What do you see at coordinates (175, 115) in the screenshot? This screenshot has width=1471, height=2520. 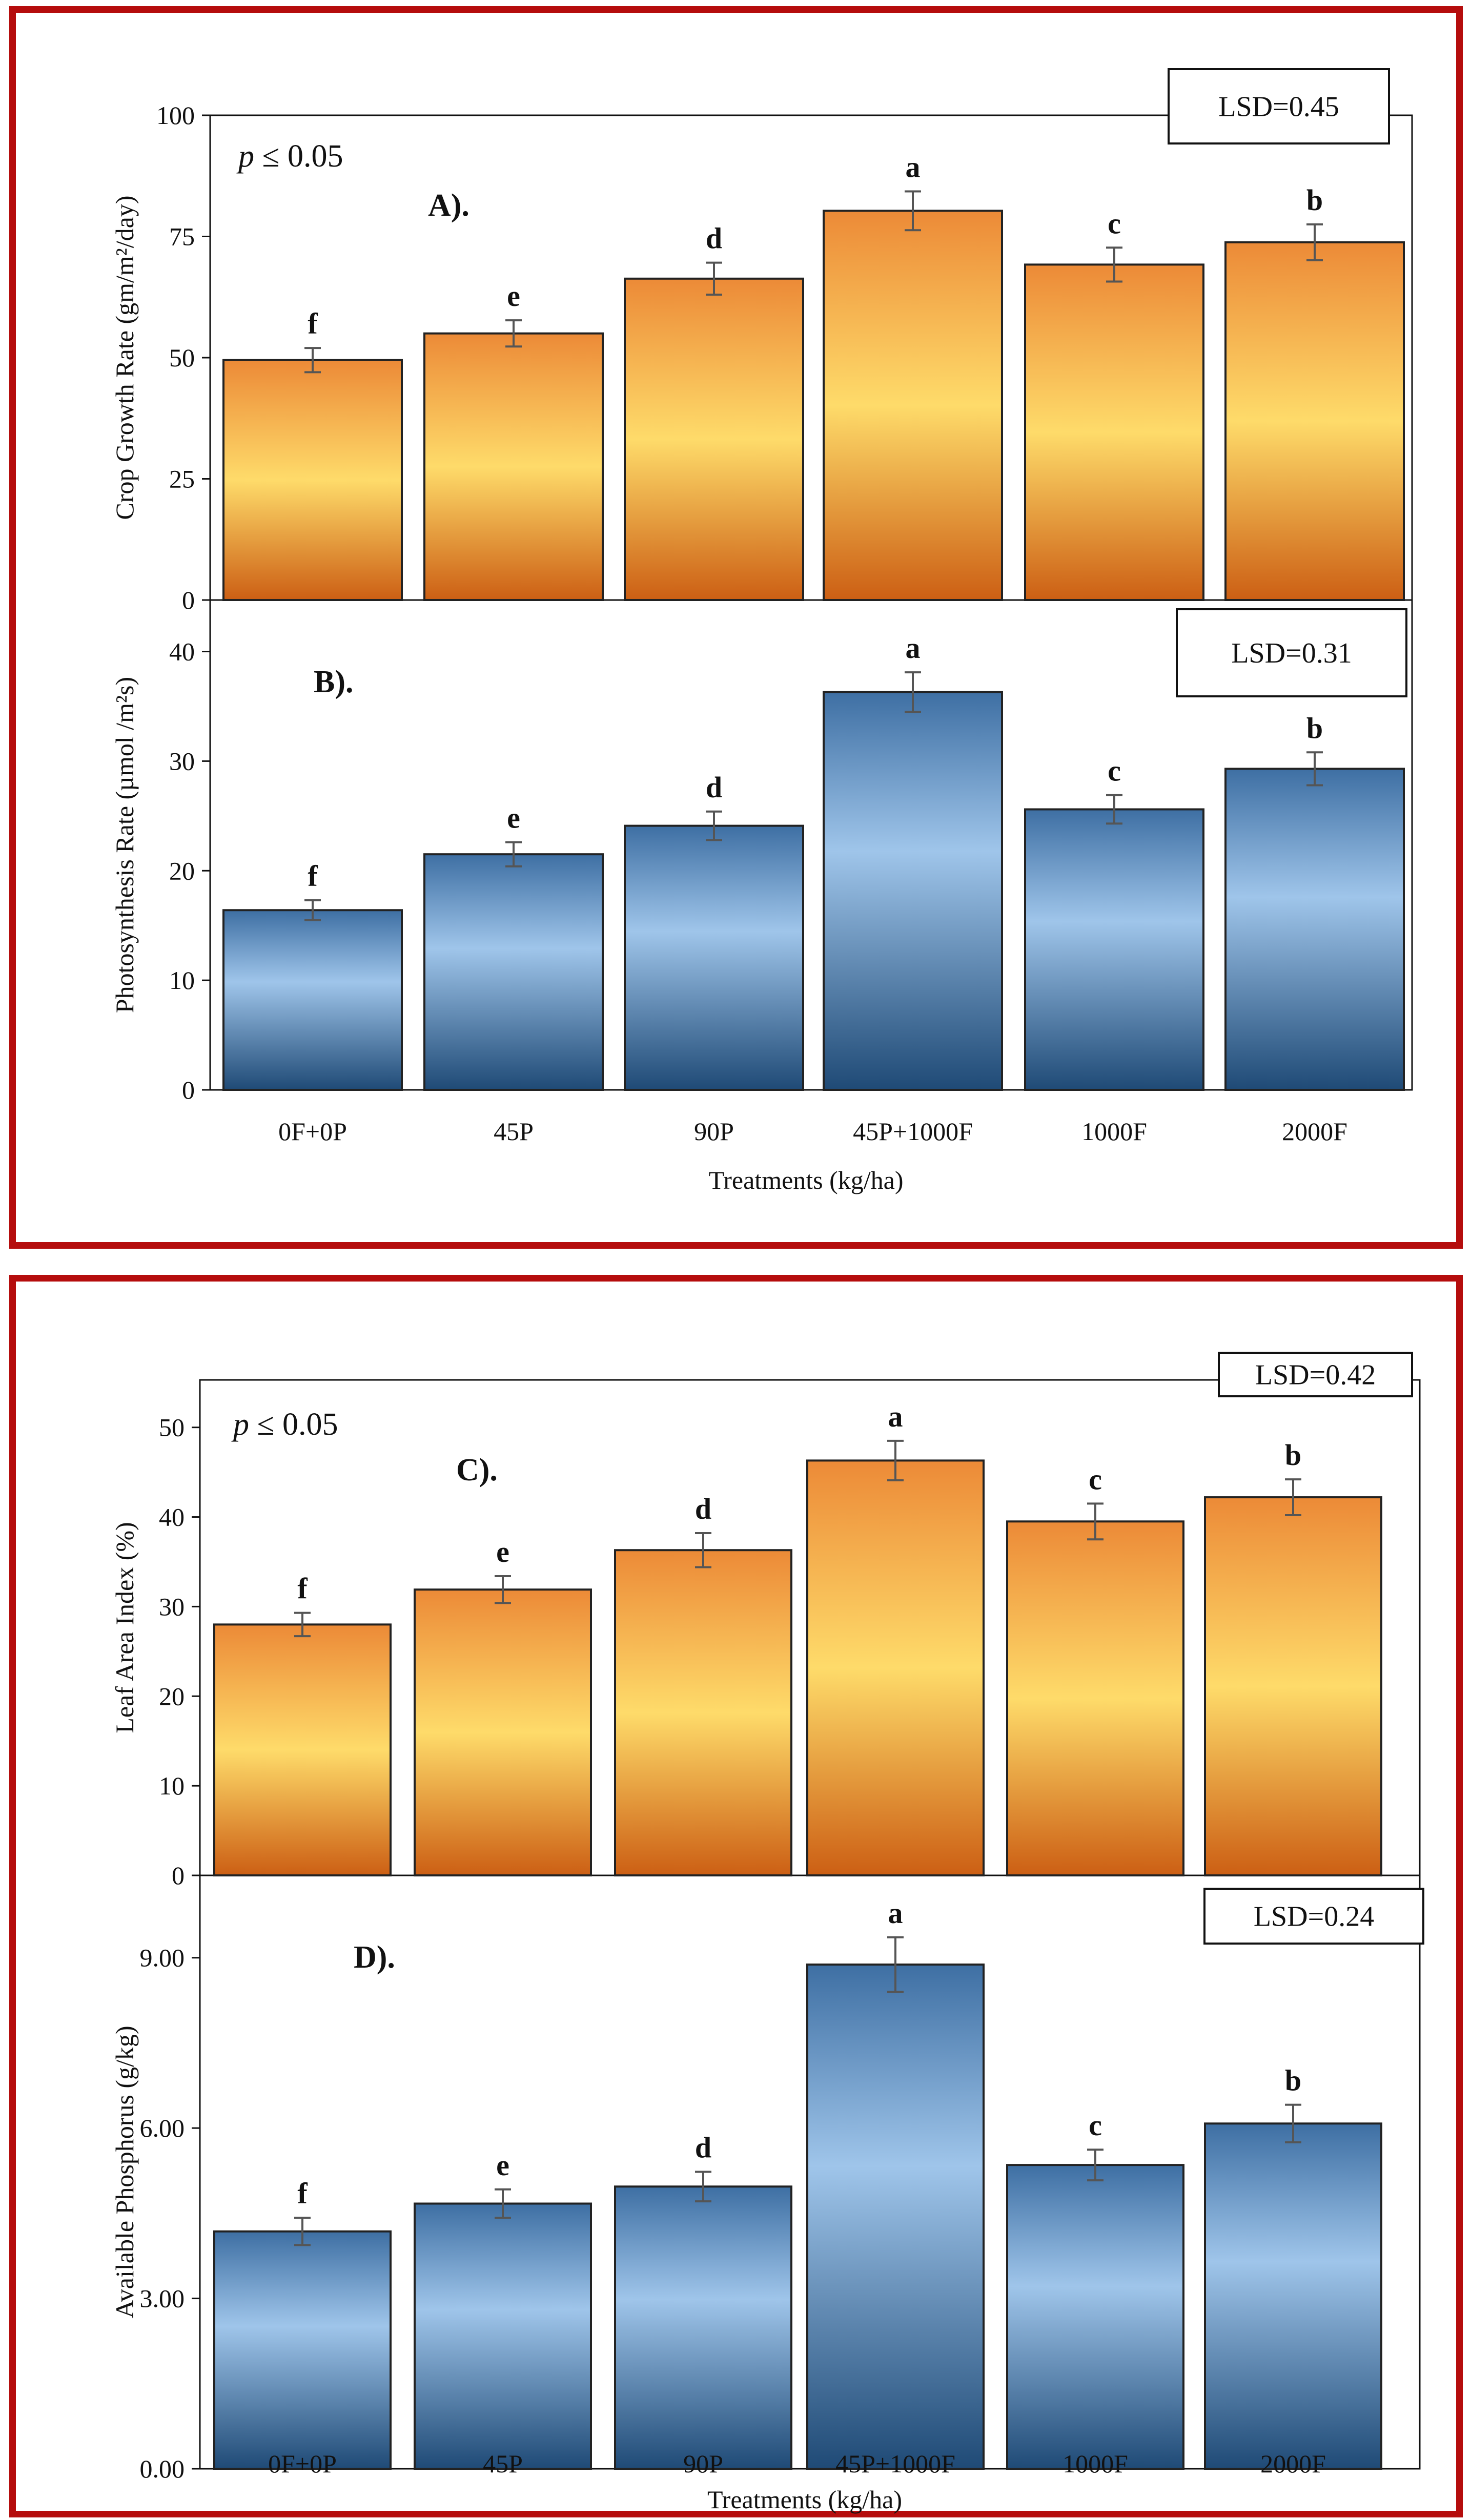 I see `y-tick-label: 100` at bounding box center [175, 115].